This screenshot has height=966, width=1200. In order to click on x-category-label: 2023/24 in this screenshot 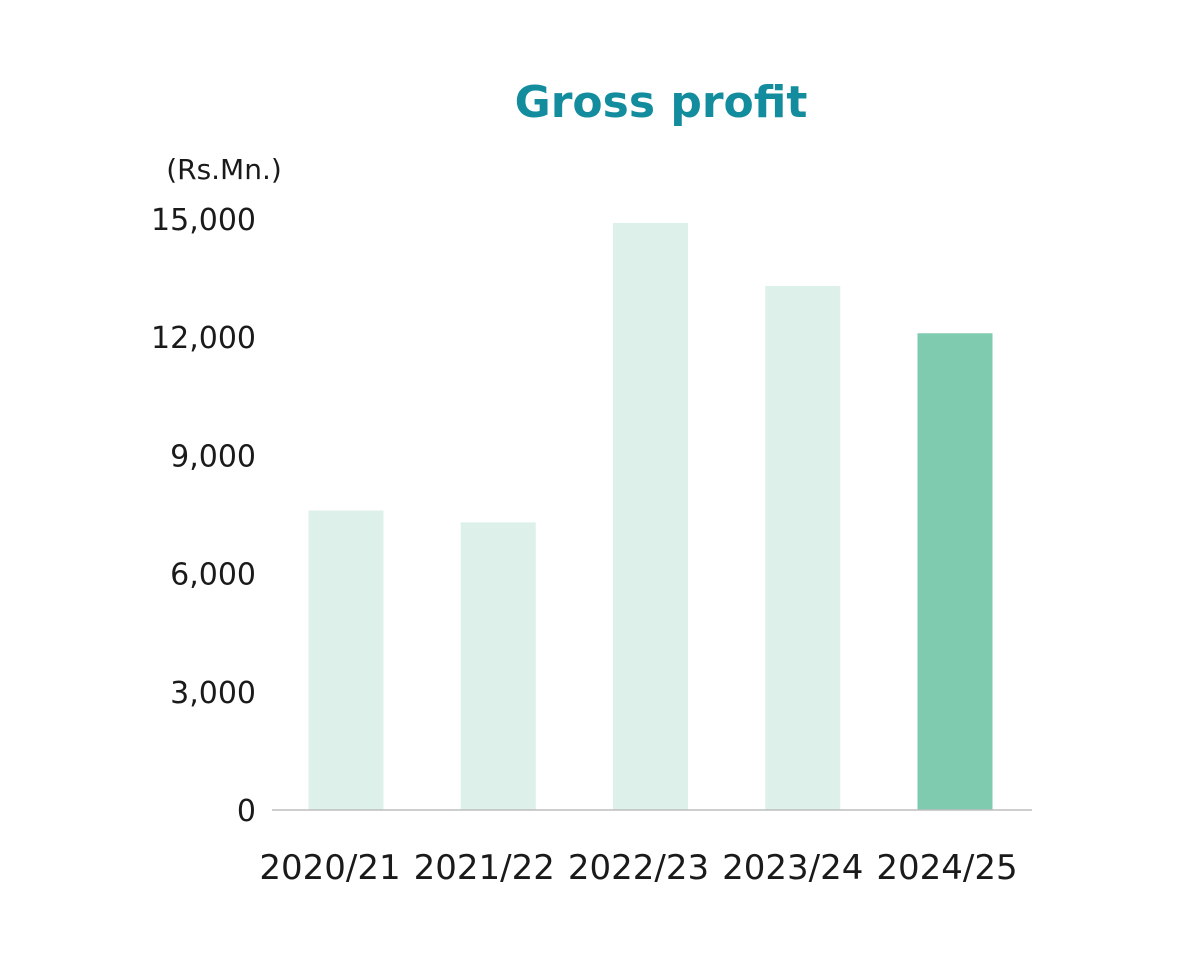, I will do `click(792, 868)`.